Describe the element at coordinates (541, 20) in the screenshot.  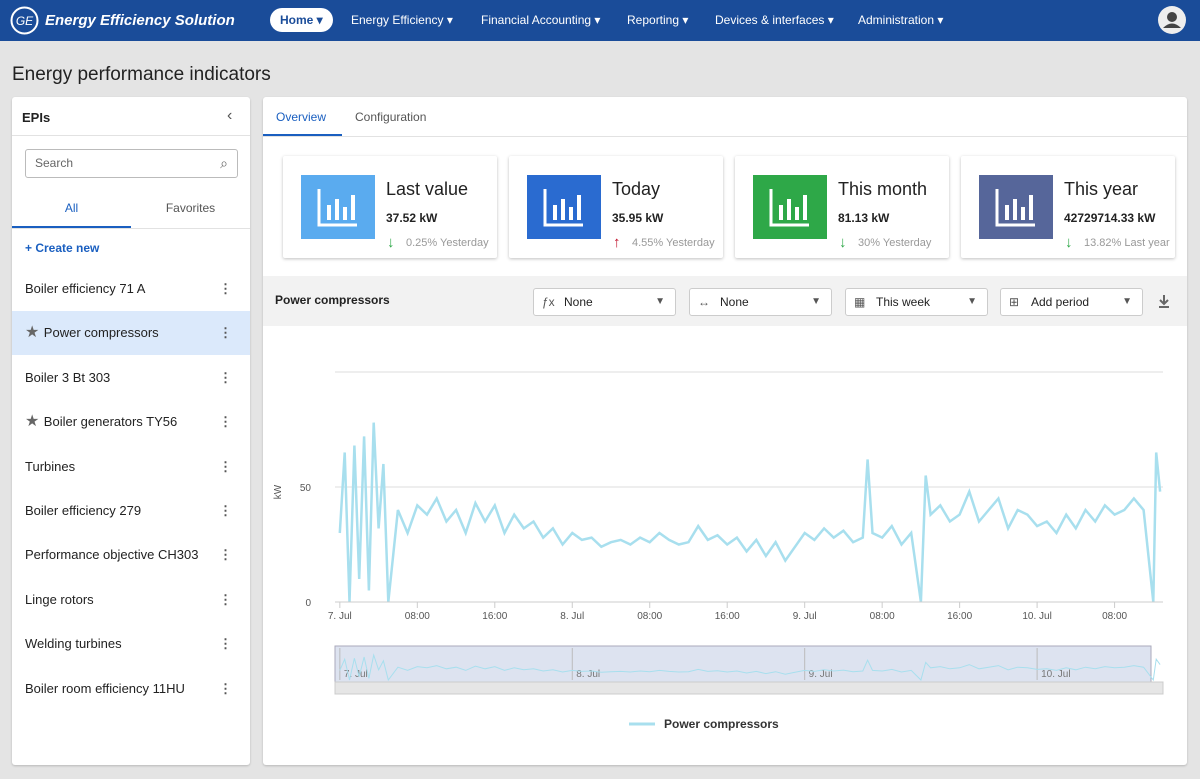
I see `nav-item: Financial Accounting ▾` at that location.